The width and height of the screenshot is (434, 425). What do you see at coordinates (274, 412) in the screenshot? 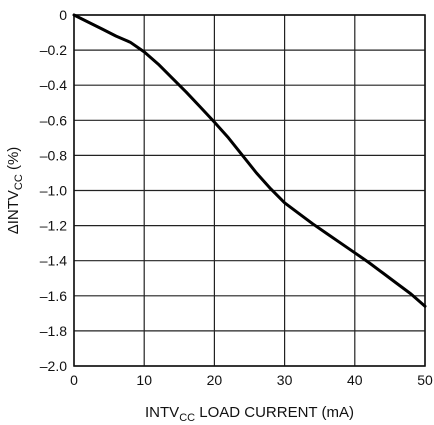
I see `x-label-post: LOAD CURRENT (mA)` at bounding box center [274, 412].